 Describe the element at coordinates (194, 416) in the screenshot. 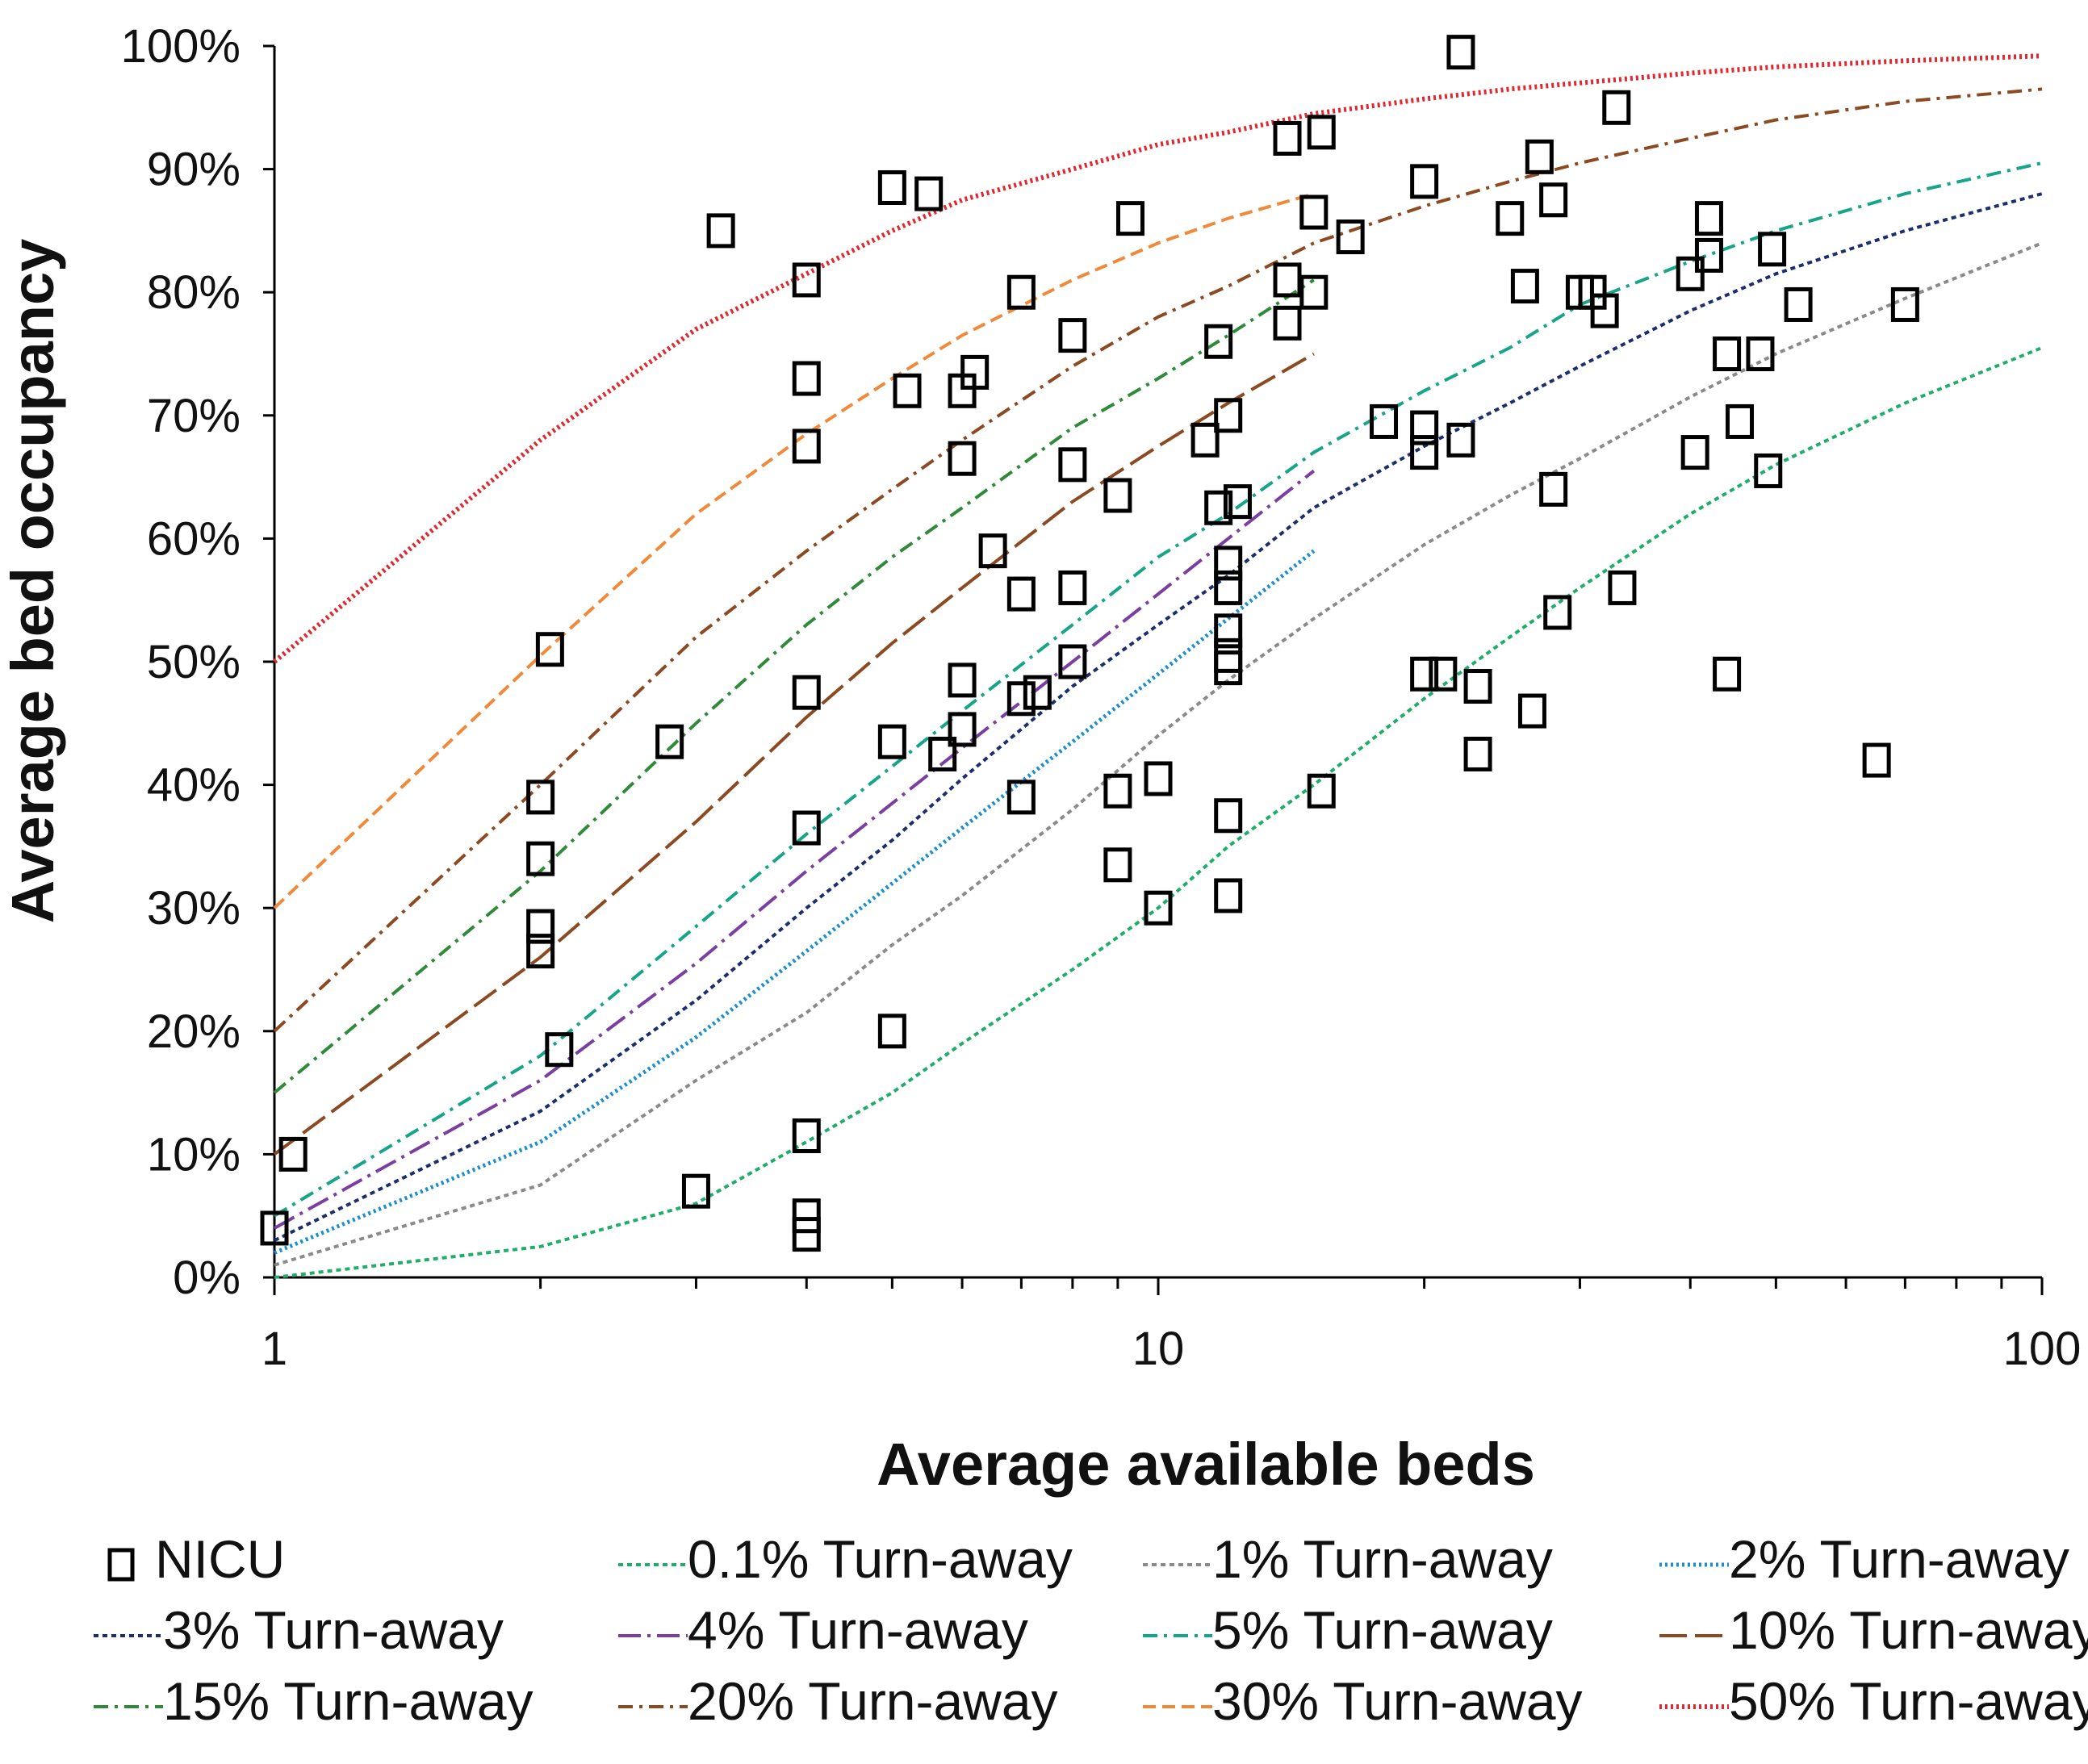

I see `y-tick-label: 70%` at that location.